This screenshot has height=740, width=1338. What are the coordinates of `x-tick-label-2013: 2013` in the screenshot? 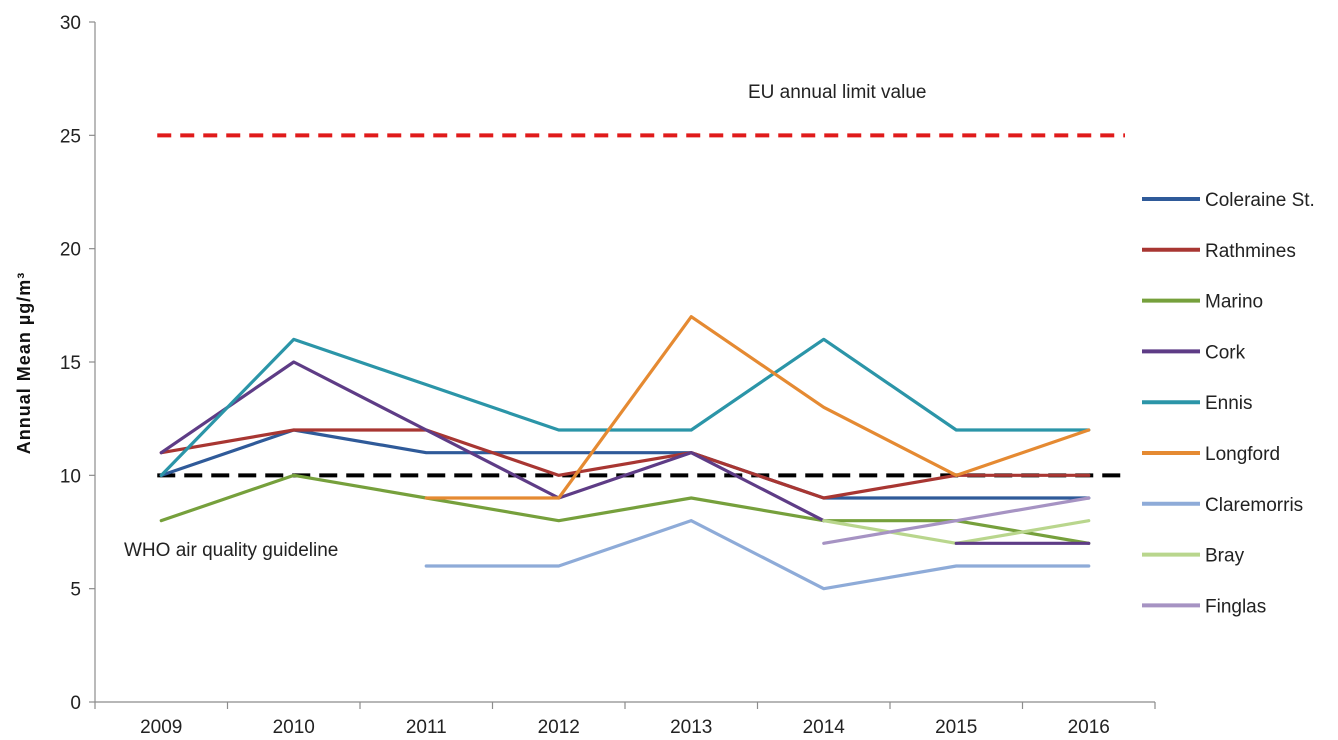 It's located at (691, 727).